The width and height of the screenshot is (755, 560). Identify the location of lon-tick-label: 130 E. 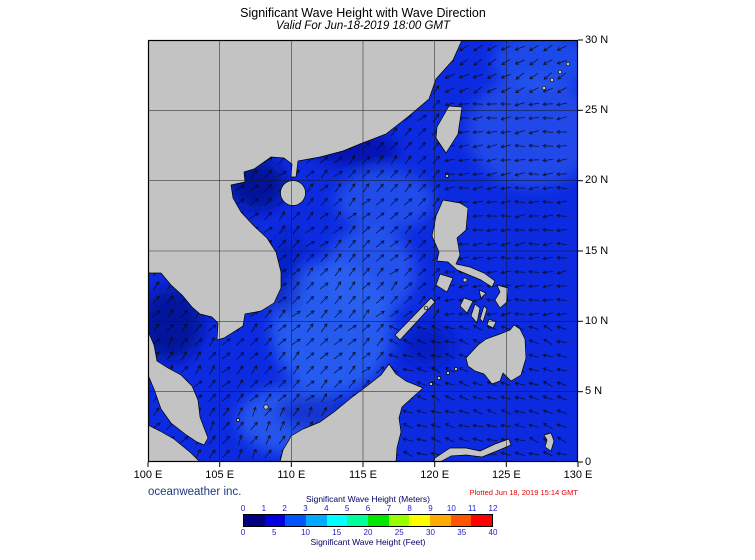
(578, 475).